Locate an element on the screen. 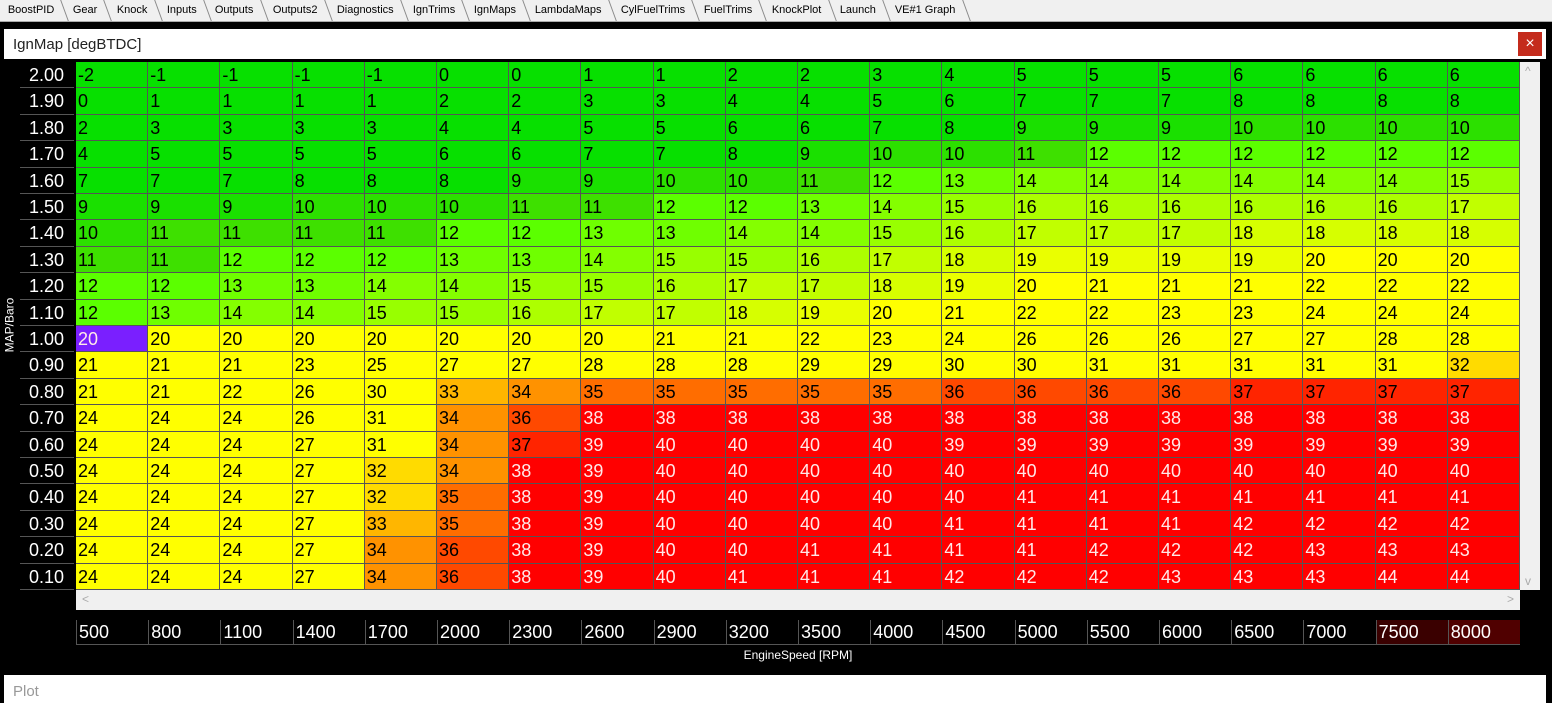  map-cell: 0 is located at coordinates (112, 101).